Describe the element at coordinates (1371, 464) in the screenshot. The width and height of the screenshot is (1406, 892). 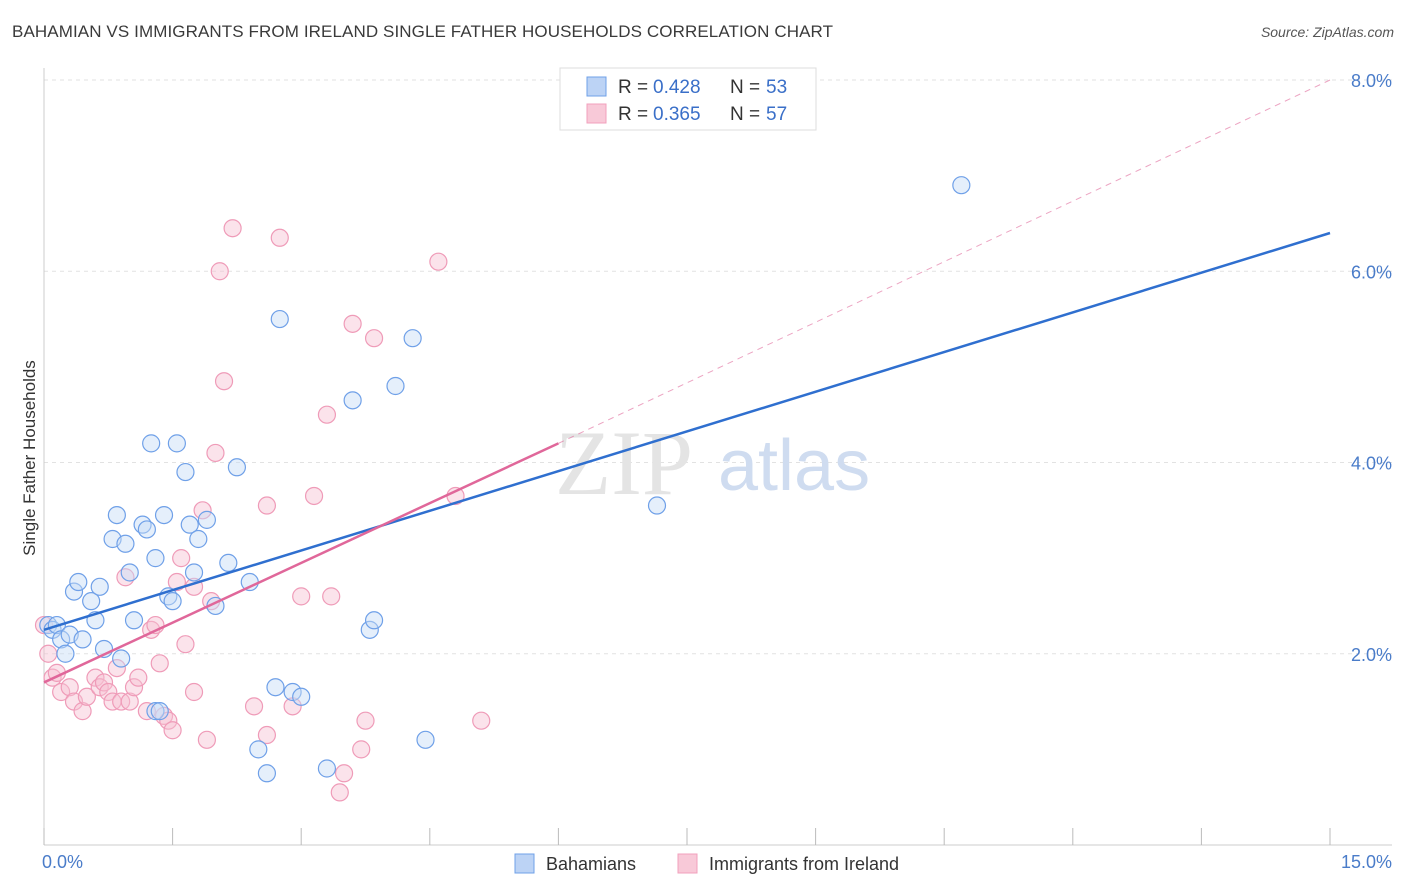
I see `y-tick-label-1: 4.0%` at that location.